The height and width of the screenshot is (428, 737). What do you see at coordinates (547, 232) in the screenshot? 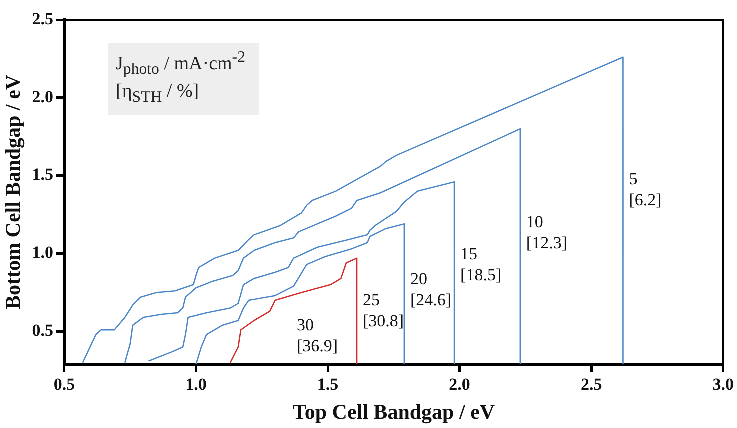
I see `series-label: 10 [12.3]` at bounding box center [547, 232].